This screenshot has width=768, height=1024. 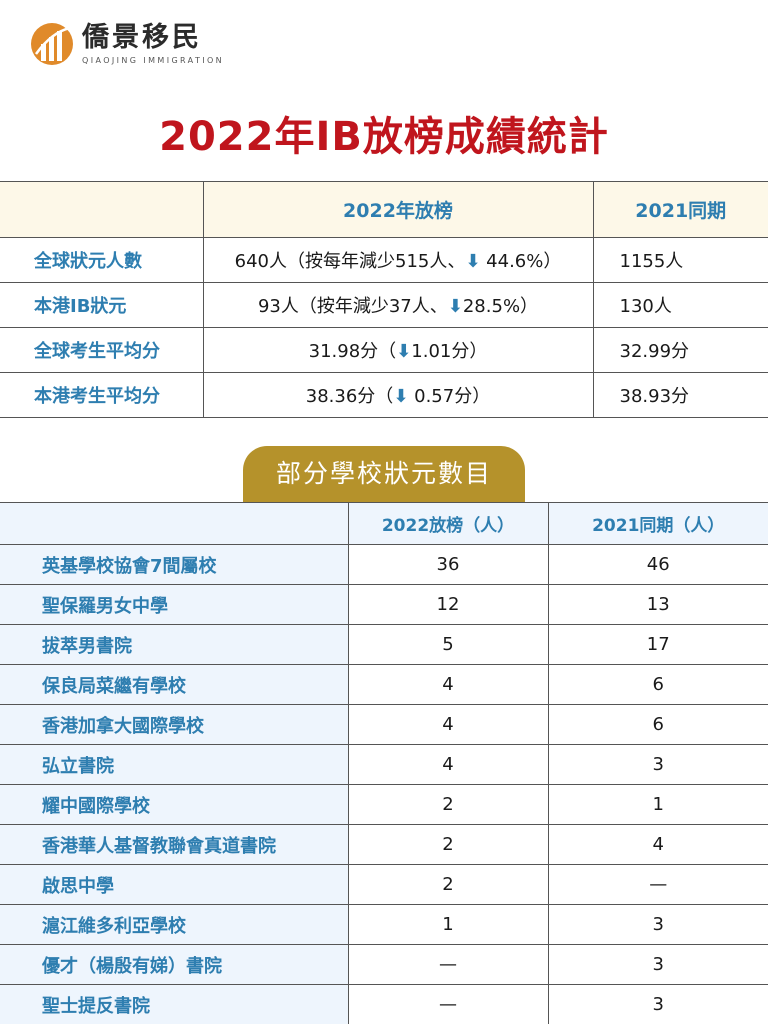 I want to click on summary-row: 全球狀元人數 640人（按每年減少515人、⬇ 44.6%） 1155人, so click(x=384, y=260).